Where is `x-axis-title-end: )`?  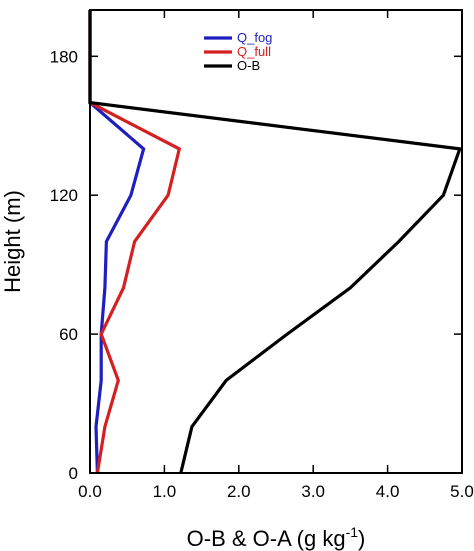 x-axis-title-end: ) is located at coordinates (361, 538).